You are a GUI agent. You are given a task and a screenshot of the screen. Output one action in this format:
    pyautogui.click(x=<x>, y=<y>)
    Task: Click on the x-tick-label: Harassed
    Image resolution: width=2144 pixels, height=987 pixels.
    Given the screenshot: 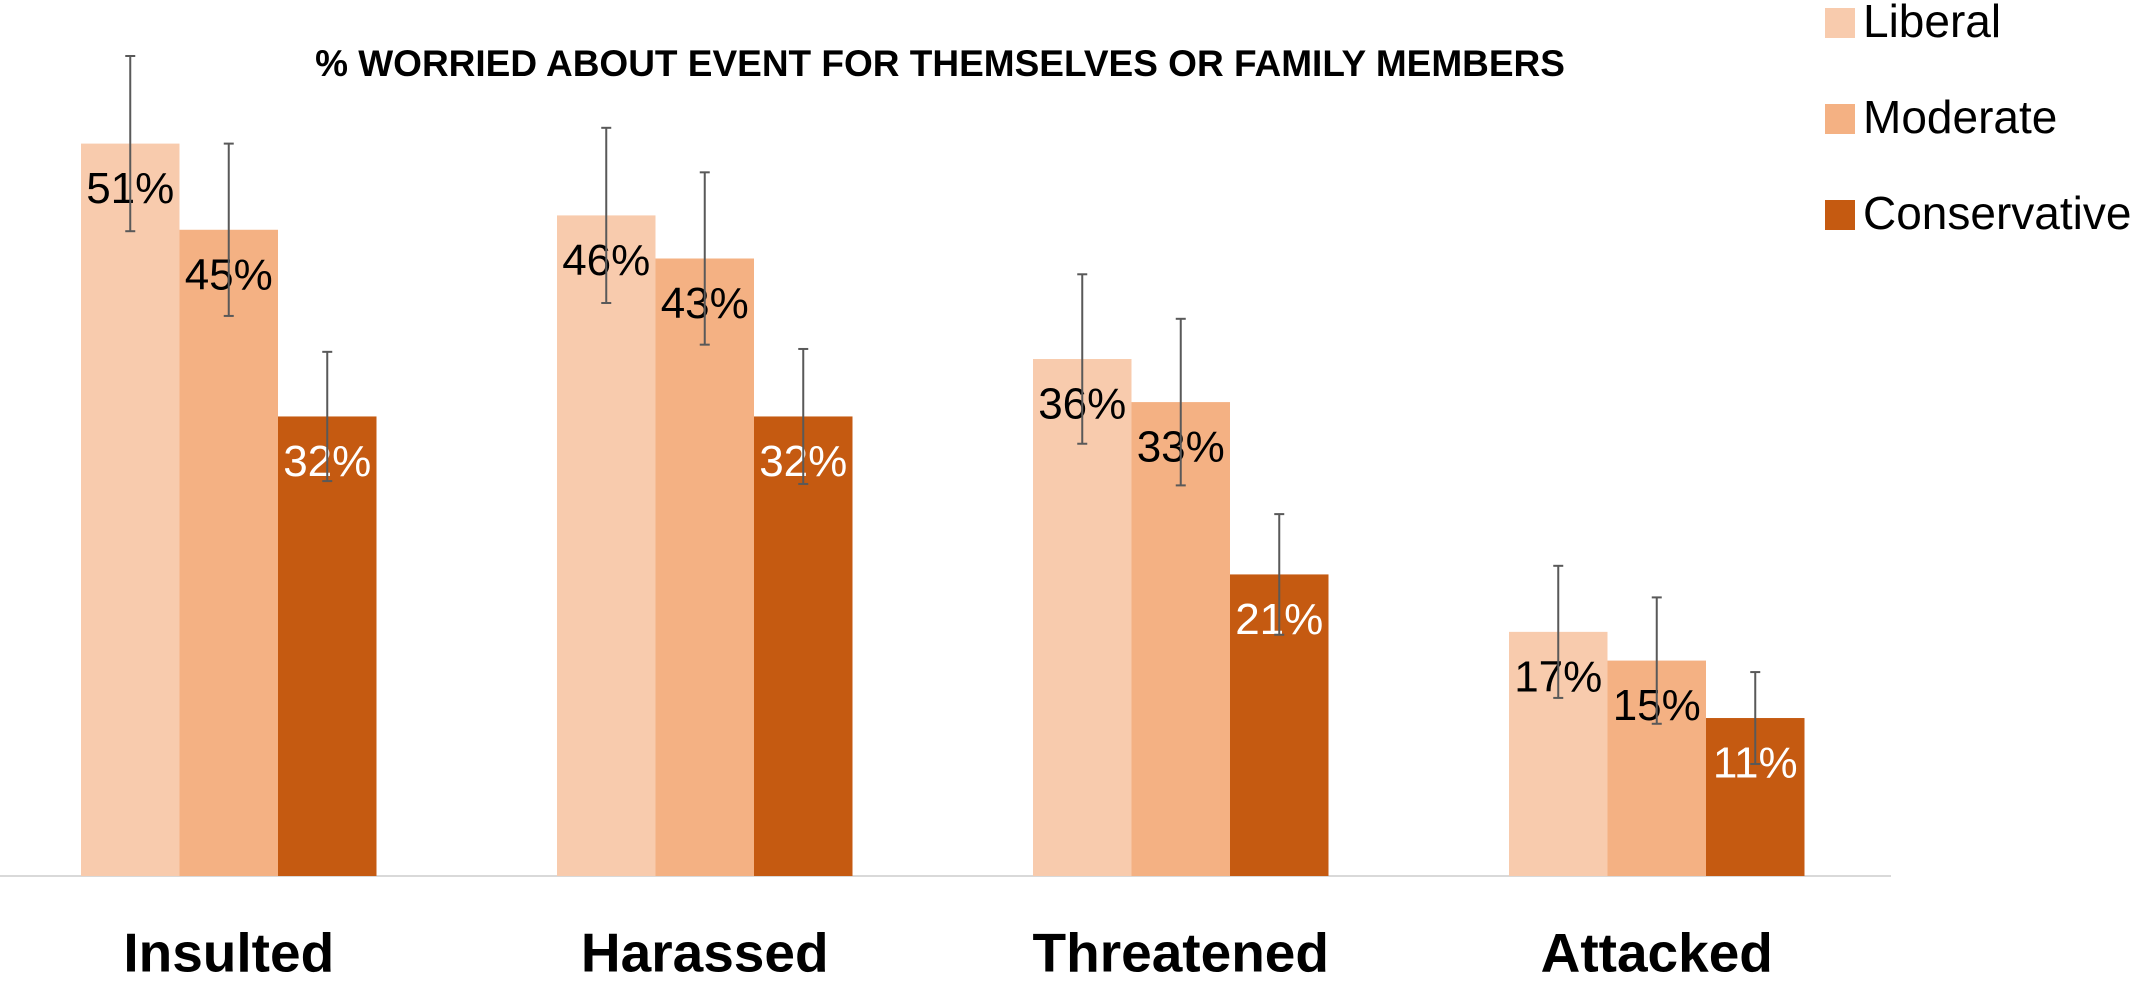 What is the action you would take?
    pyautogui.click(x=705, y=953)
    